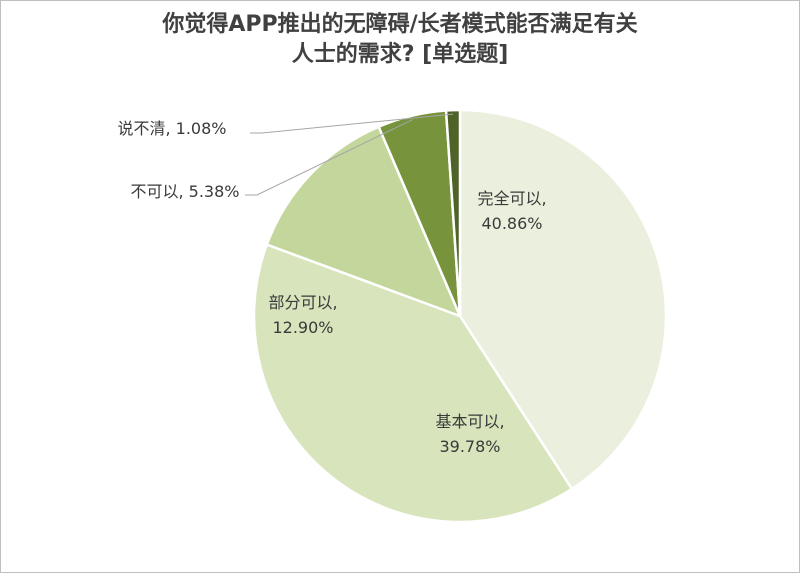  Describe the element at coordinates (171, 128) in the screenshot. I see `slice-label-5: 说不清, 1.08%` at that location.